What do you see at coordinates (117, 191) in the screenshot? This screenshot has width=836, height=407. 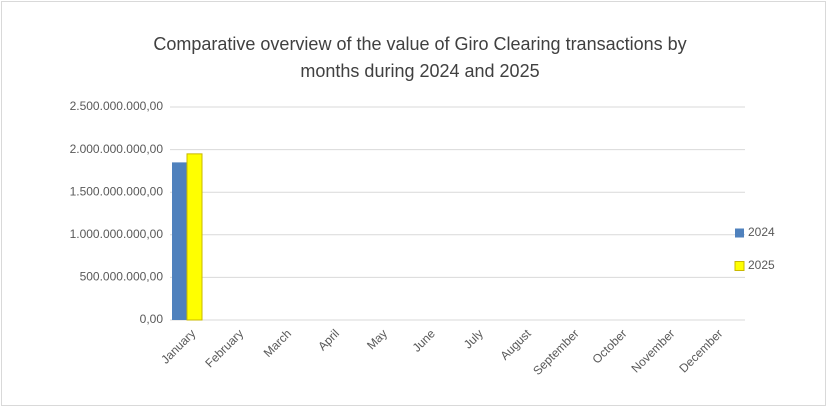 I see `y-tick-label: 1.500.000.000,00` at bounding box center [117, 191].